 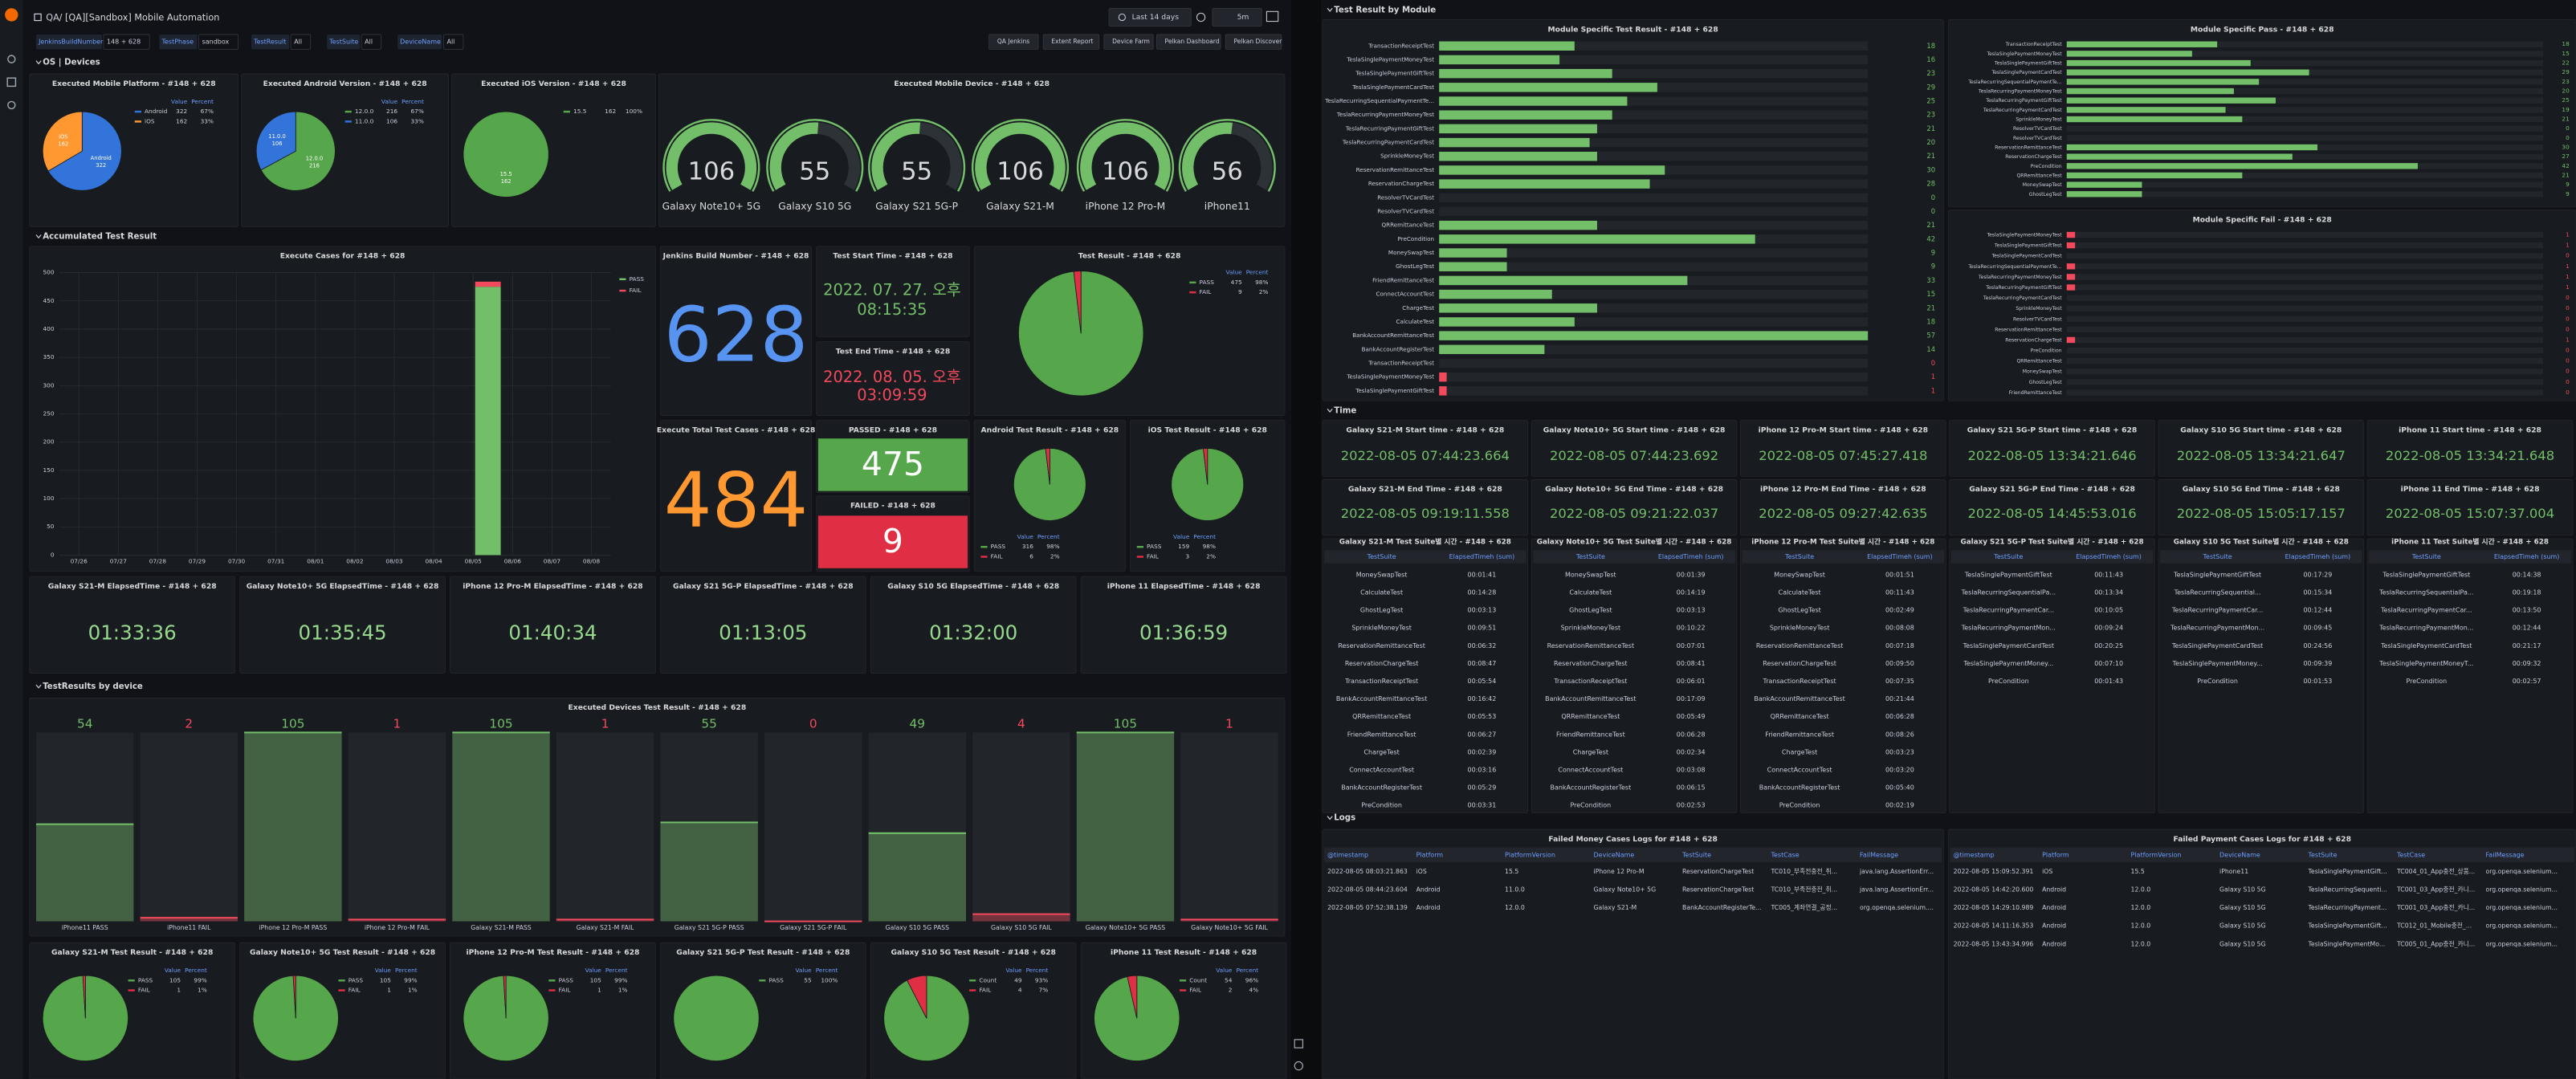 What do you see at coordinates (144, 990) in the screenshot?
I see `legend-name: FAIL` at bounding box center [144, 990].